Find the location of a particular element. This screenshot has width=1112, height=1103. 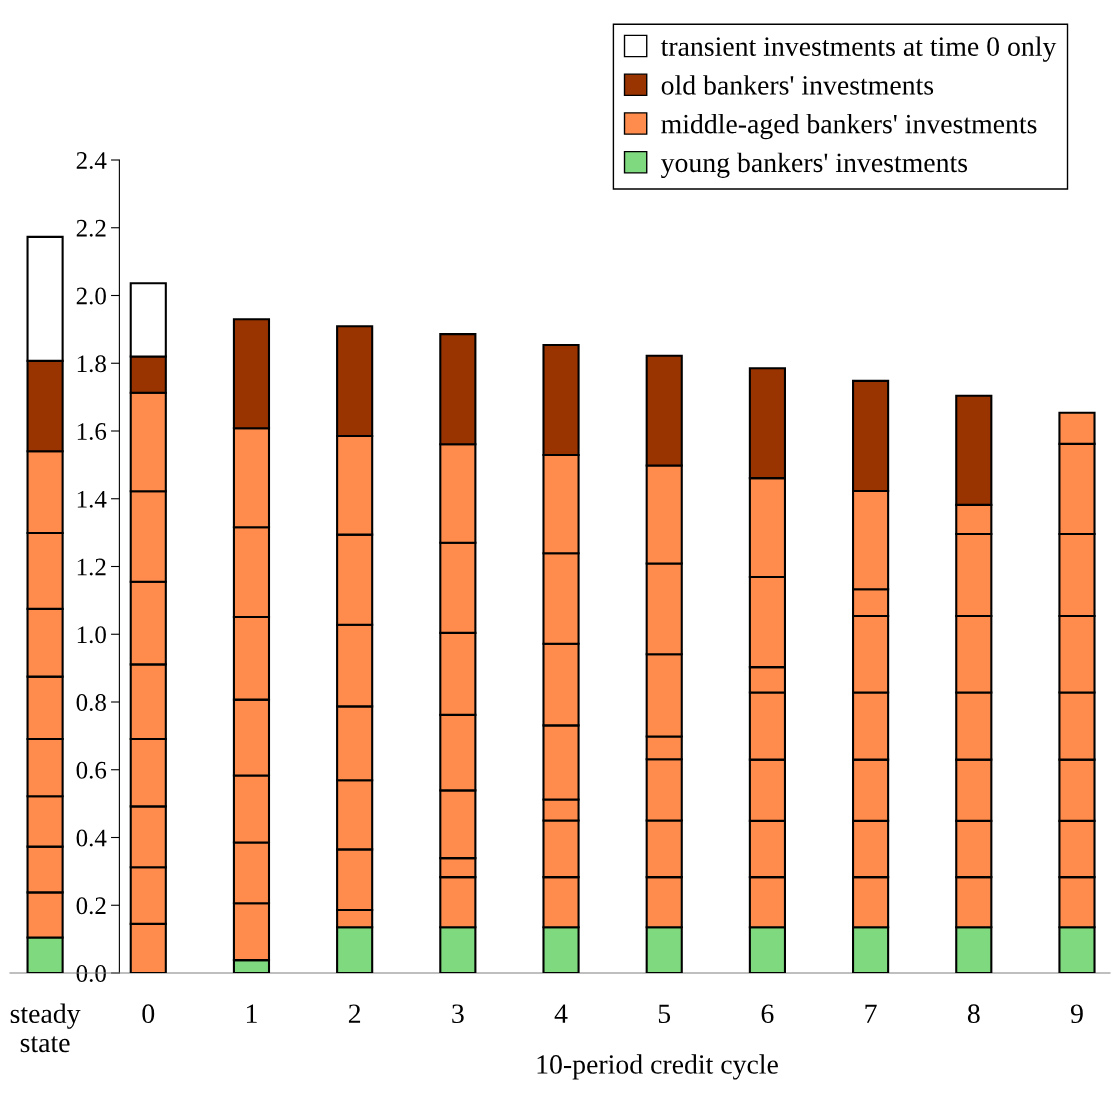

y-tick-label: 1.0 is located at coordinates (91, 635).